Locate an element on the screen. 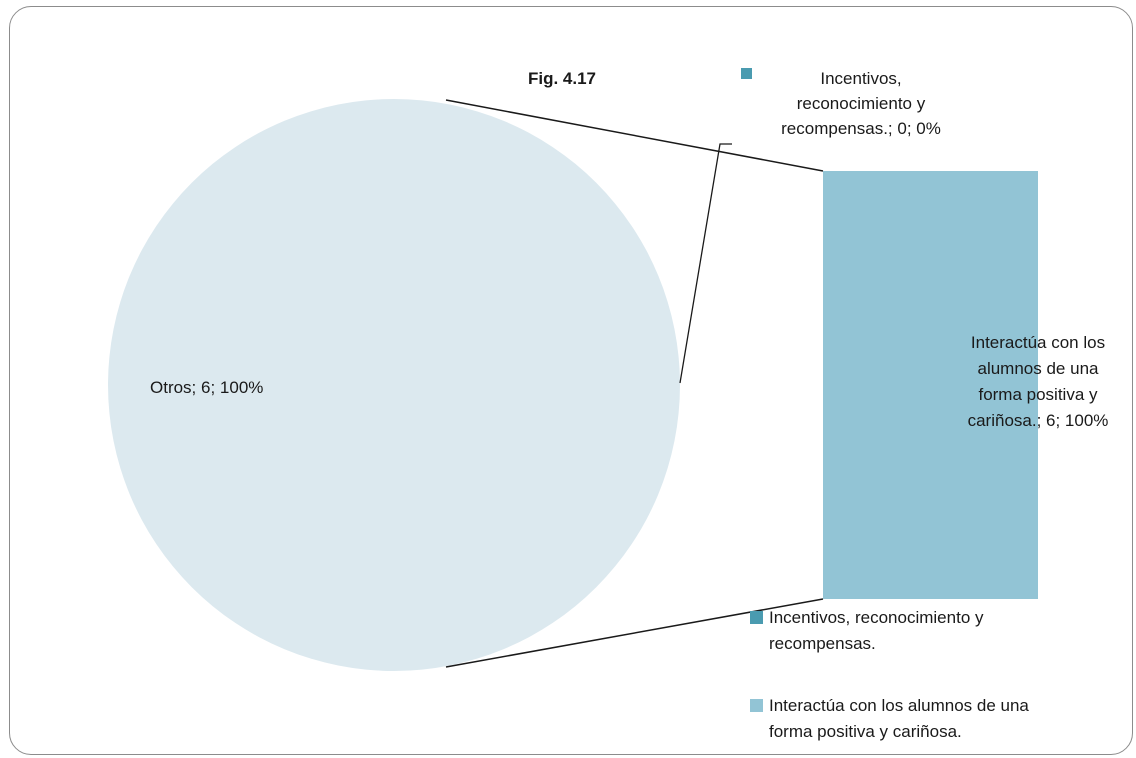  legend-entry-0-line: Incentivos, reconocimiento y is located at coordinates (876, 617).